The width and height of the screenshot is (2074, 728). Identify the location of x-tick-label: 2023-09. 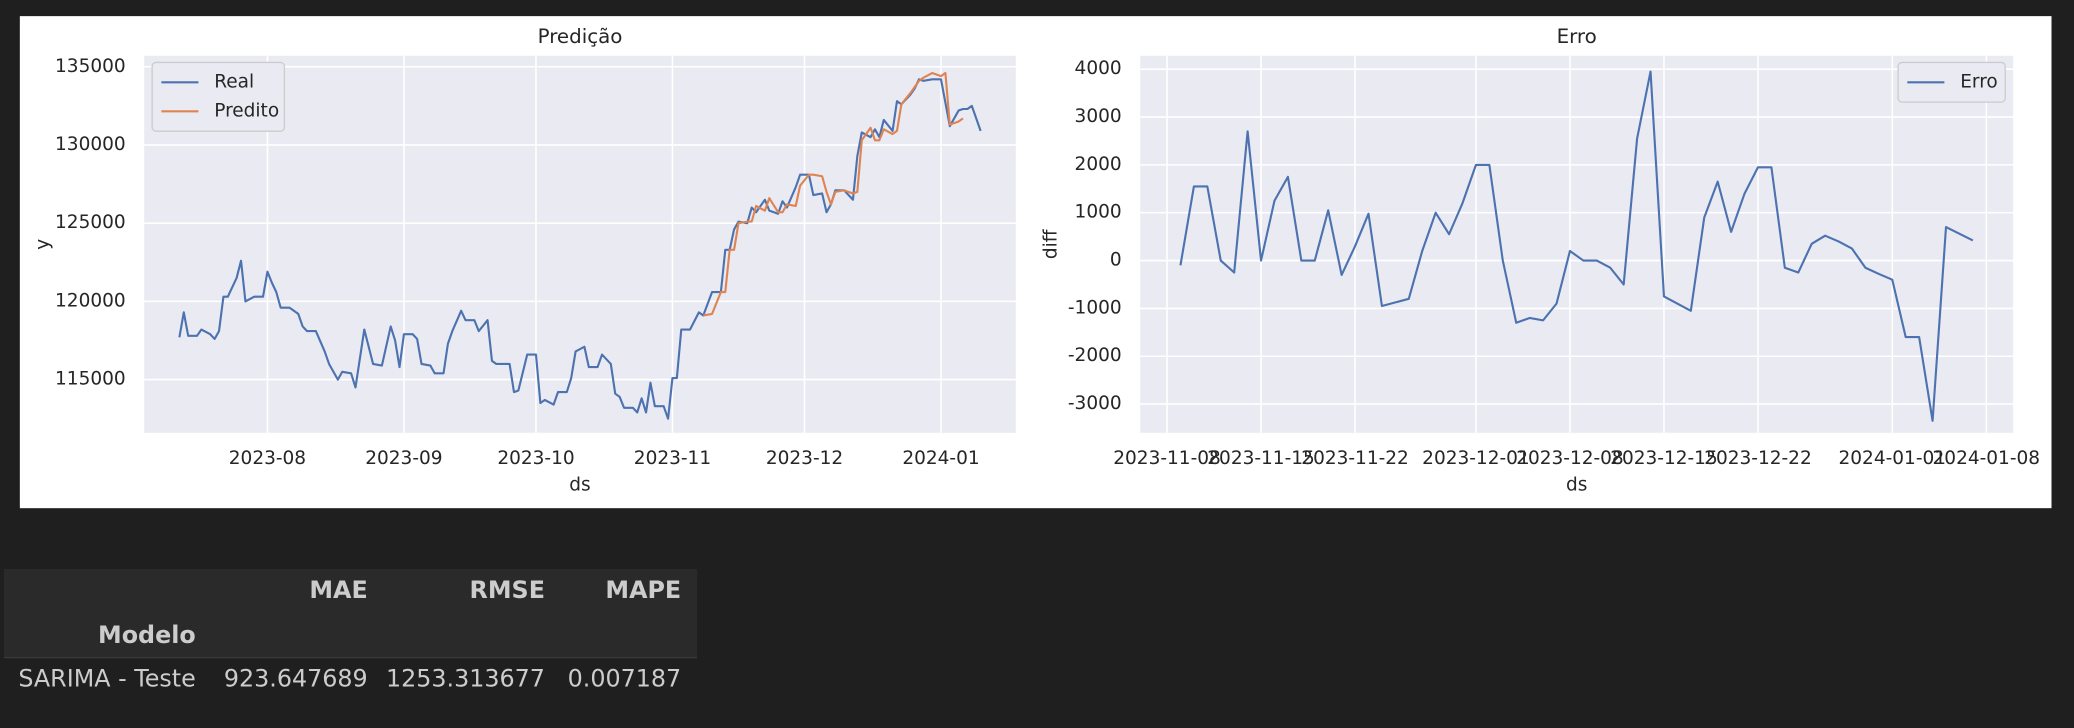
(403, 458).